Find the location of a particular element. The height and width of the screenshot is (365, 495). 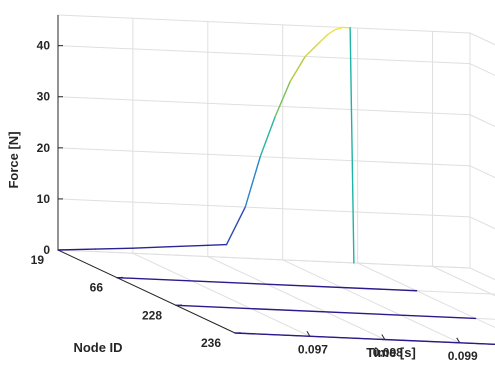

x-tick-label: 0.097 is located at coordinates (313, 349).